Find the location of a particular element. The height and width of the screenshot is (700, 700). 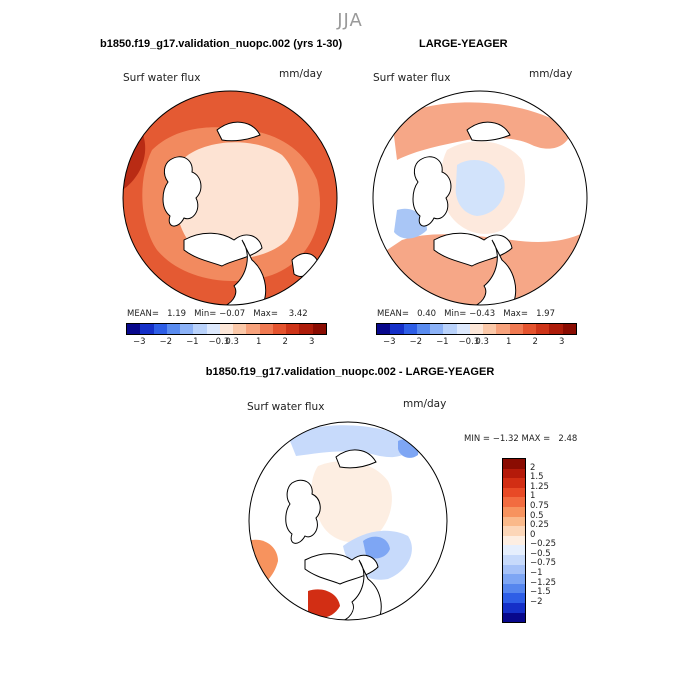

diff-min-label: MIN = is located at coordinates (477, 439).